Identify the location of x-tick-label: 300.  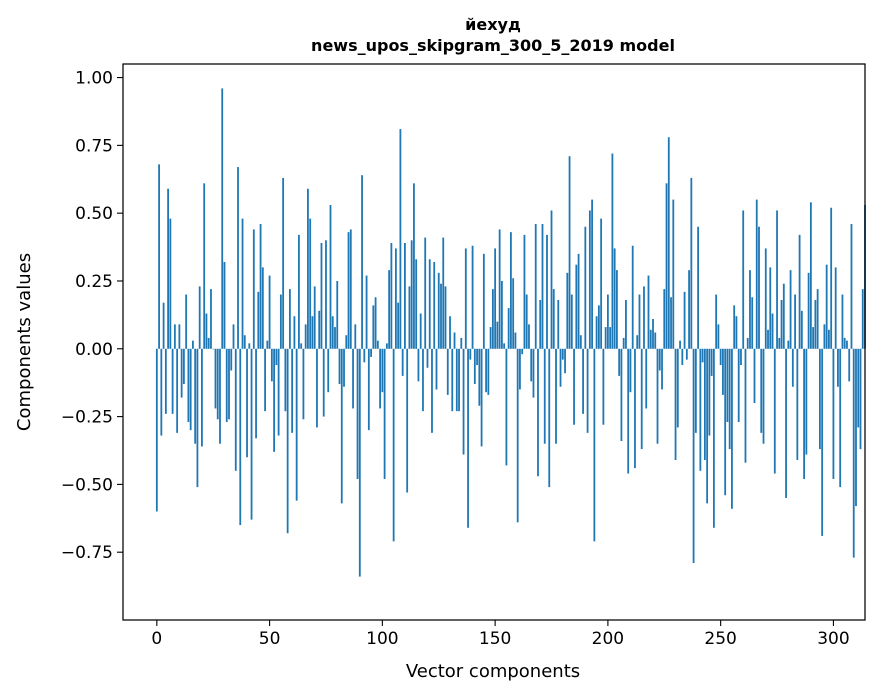
(833, 639).